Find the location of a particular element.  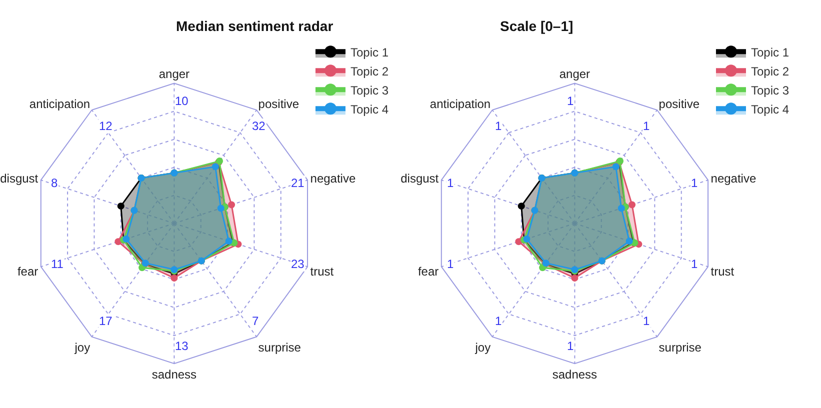

text: 23 is located at coordinates (298, 264).